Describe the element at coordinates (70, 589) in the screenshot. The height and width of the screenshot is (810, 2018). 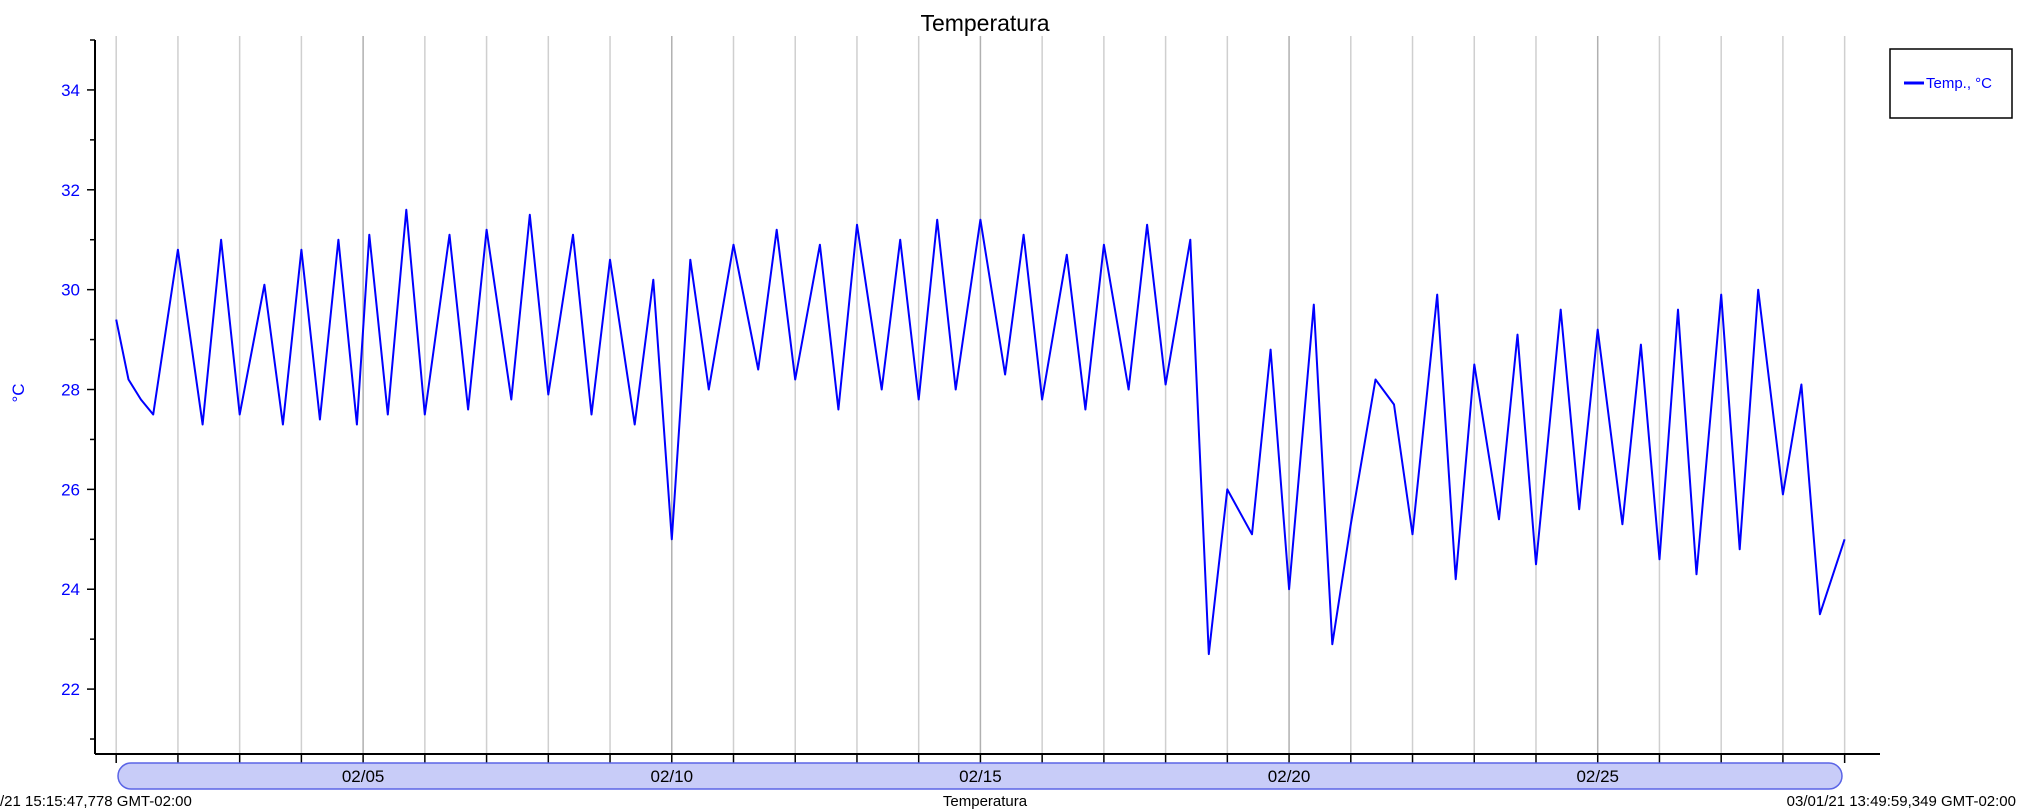
I see `y-tick-label: 24` at that location.